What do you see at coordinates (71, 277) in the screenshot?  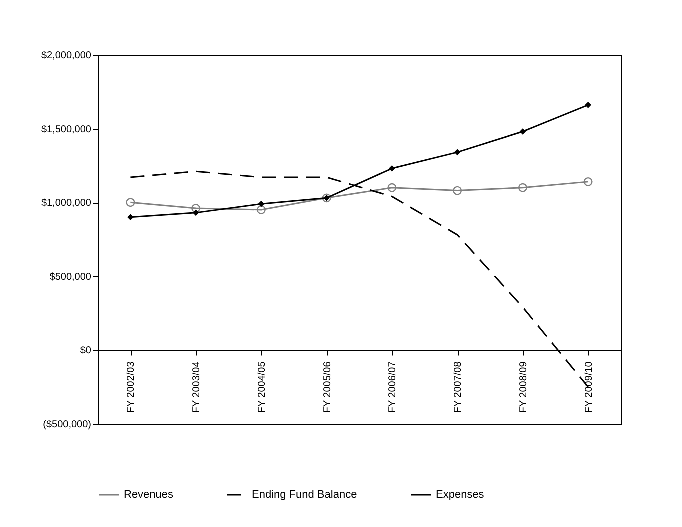 I see `y-tick-label: $500,000` at bounding box center [71, 277].